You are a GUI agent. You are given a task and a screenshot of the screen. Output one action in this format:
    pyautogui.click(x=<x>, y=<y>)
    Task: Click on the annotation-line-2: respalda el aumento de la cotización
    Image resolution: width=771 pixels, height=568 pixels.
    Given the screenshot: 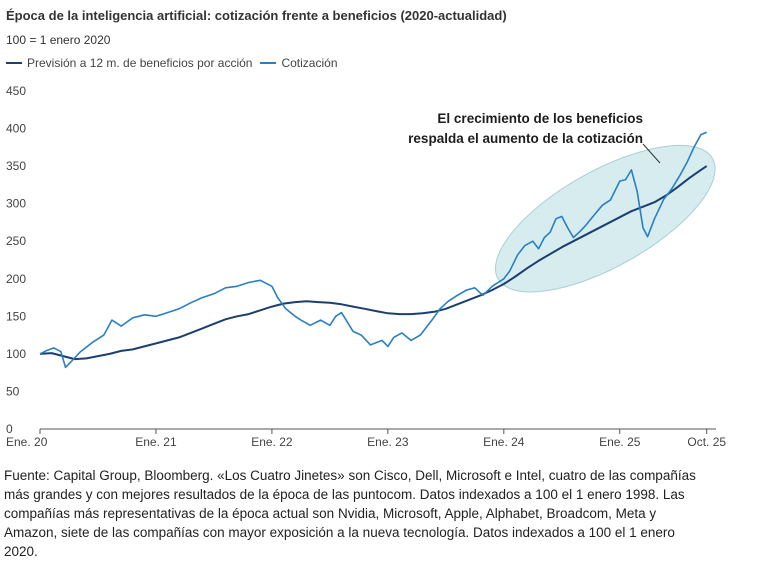 What is the action you would take?
    pyautogui.click(x=525, y=138)
    